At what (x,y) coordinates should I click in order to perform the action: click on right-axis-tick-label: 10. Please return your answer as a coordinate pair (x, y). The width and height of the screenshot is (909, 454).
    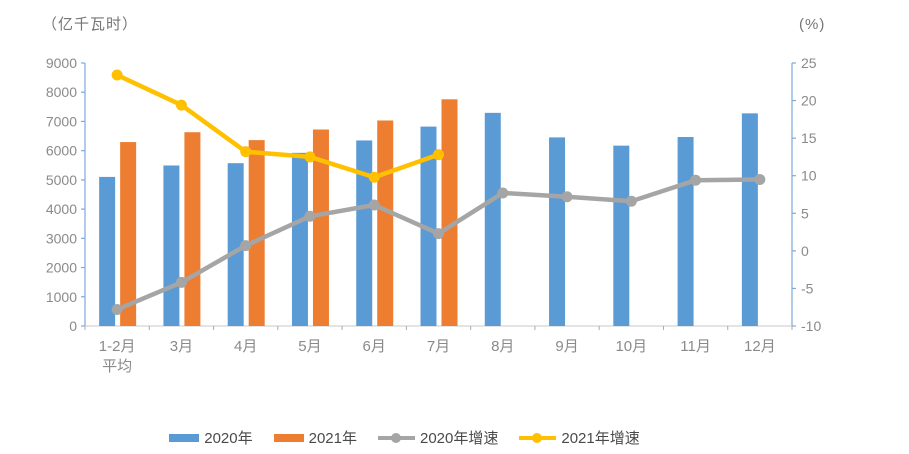
    Looking at the image, I should click on (809, 176).